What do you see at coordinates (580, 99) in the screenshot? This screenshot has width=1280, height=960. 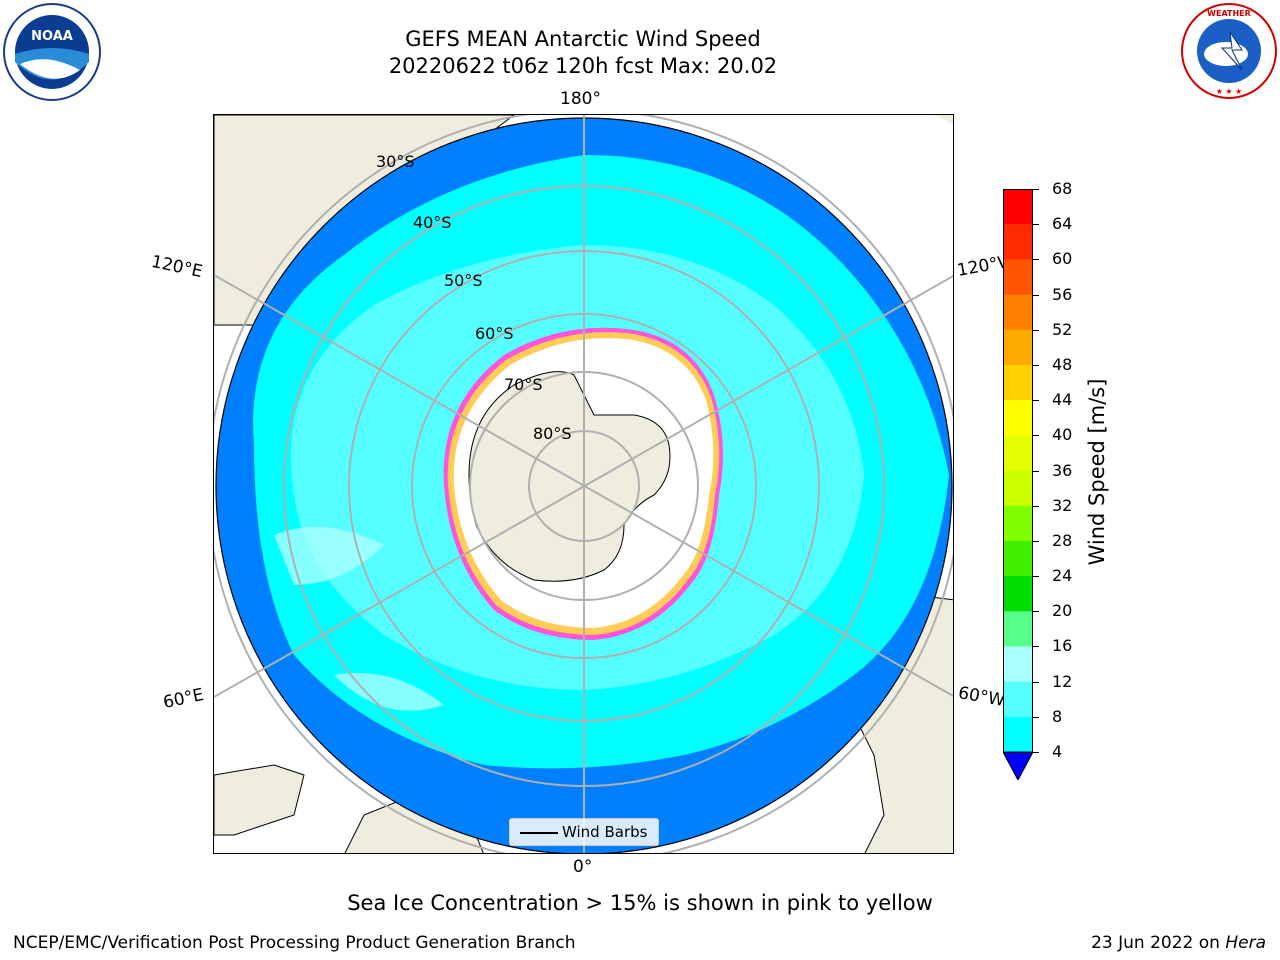 I see `lon-label-top: 180°` at bounding box center [580, 99].